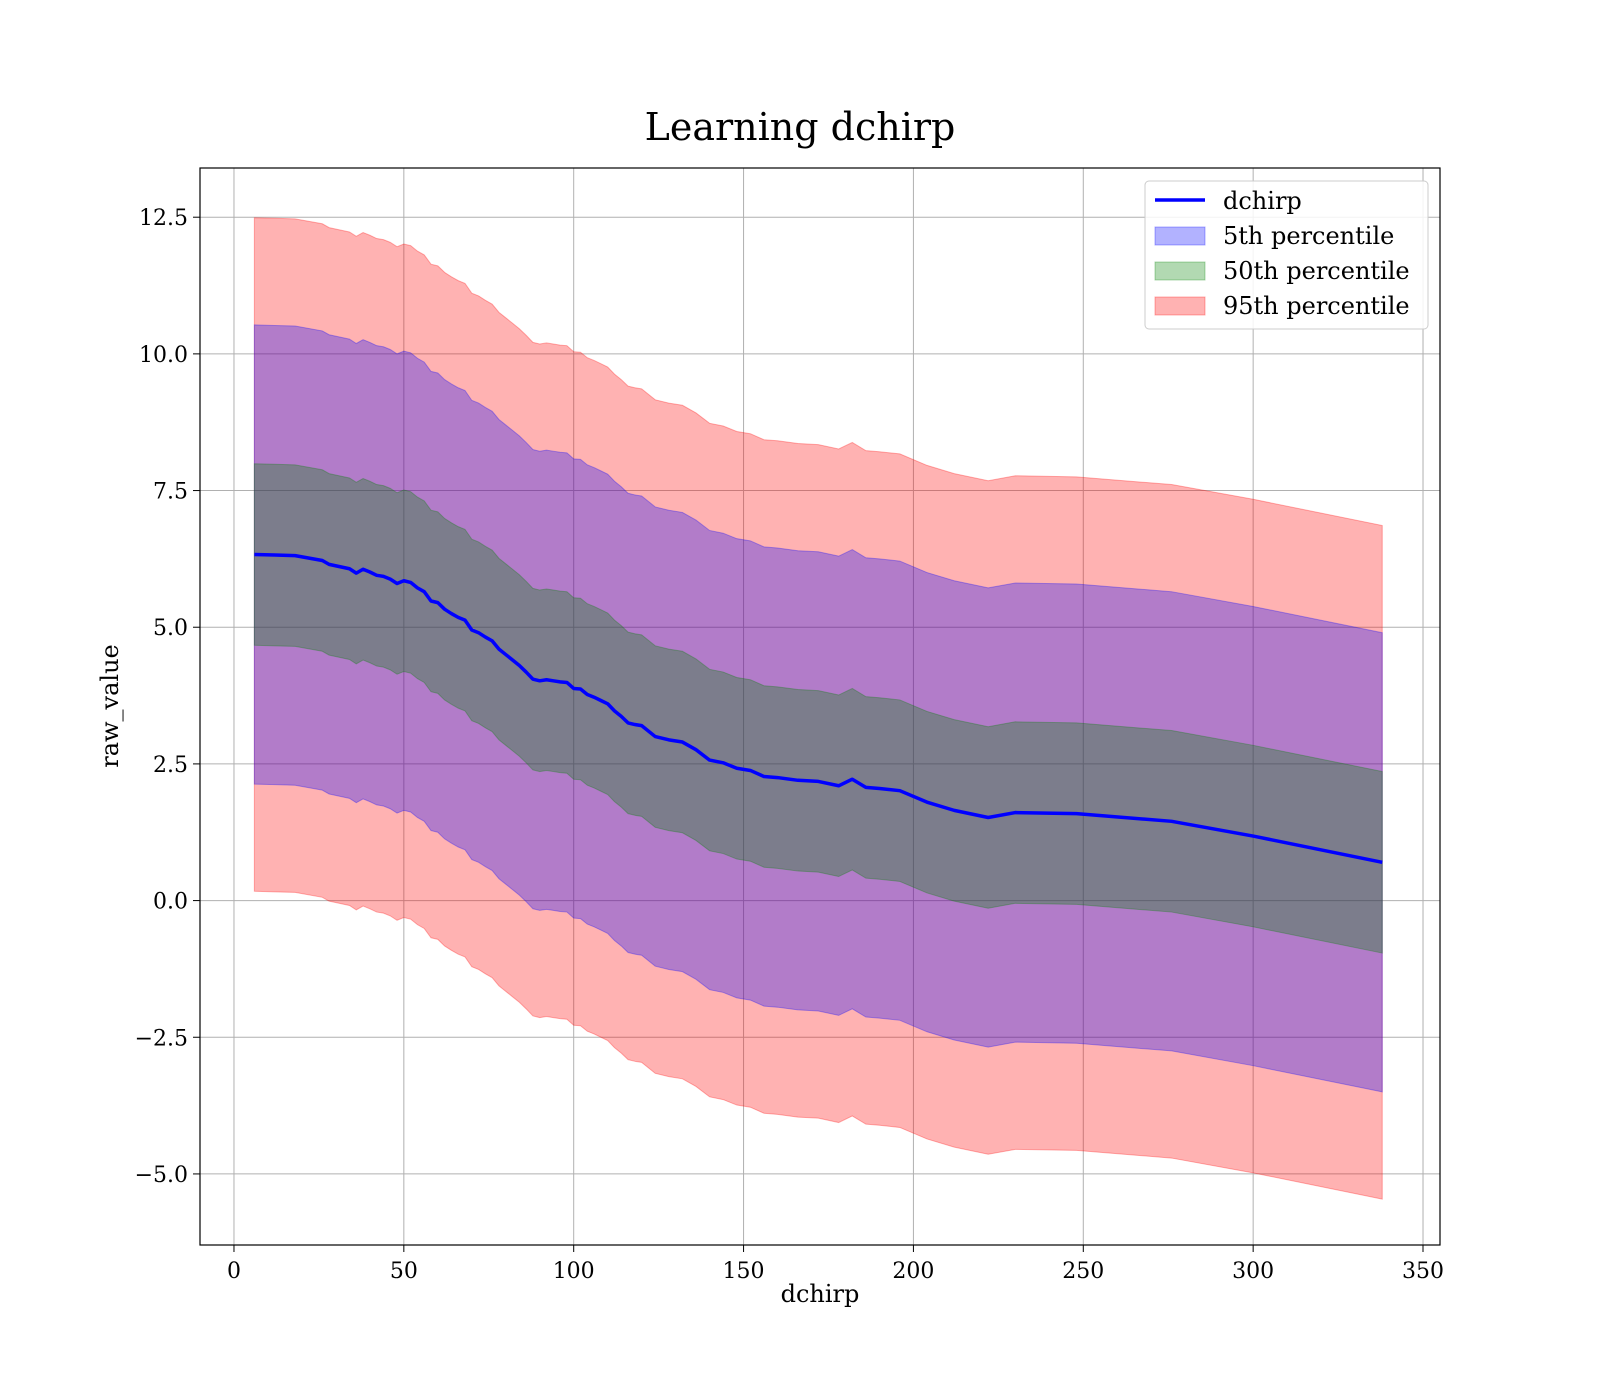 This screenshot has width=1600, height=1400. What do you see at coordinates (1180, 271) in the screenshot?
I see `legend-swatch-50th` at bounding box center [1180, 271].